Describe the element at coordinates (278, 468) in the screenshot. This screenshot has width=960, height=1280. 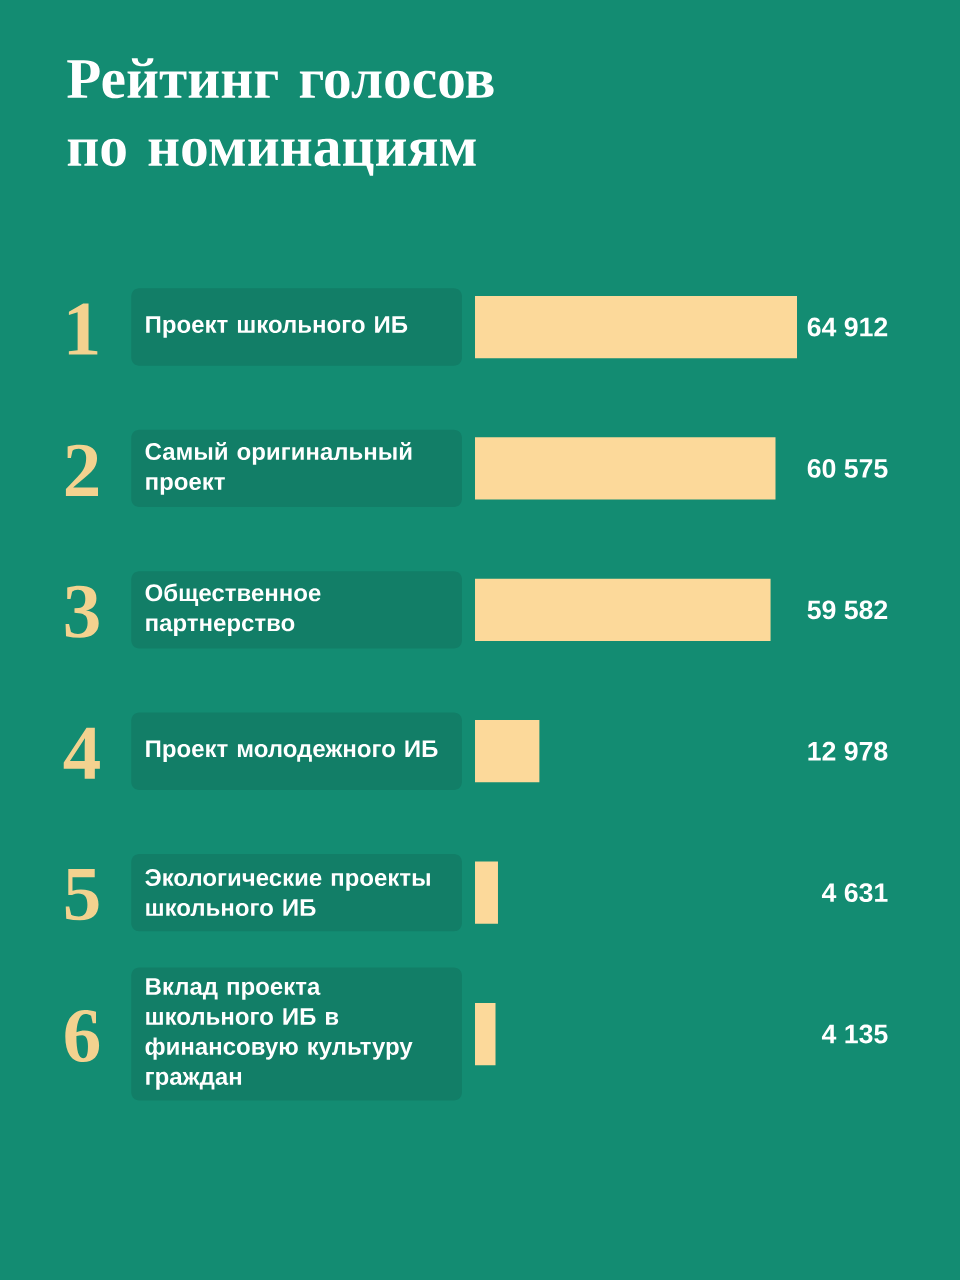
I see `y-tick-label: Самый оригинальный проект` at that location.